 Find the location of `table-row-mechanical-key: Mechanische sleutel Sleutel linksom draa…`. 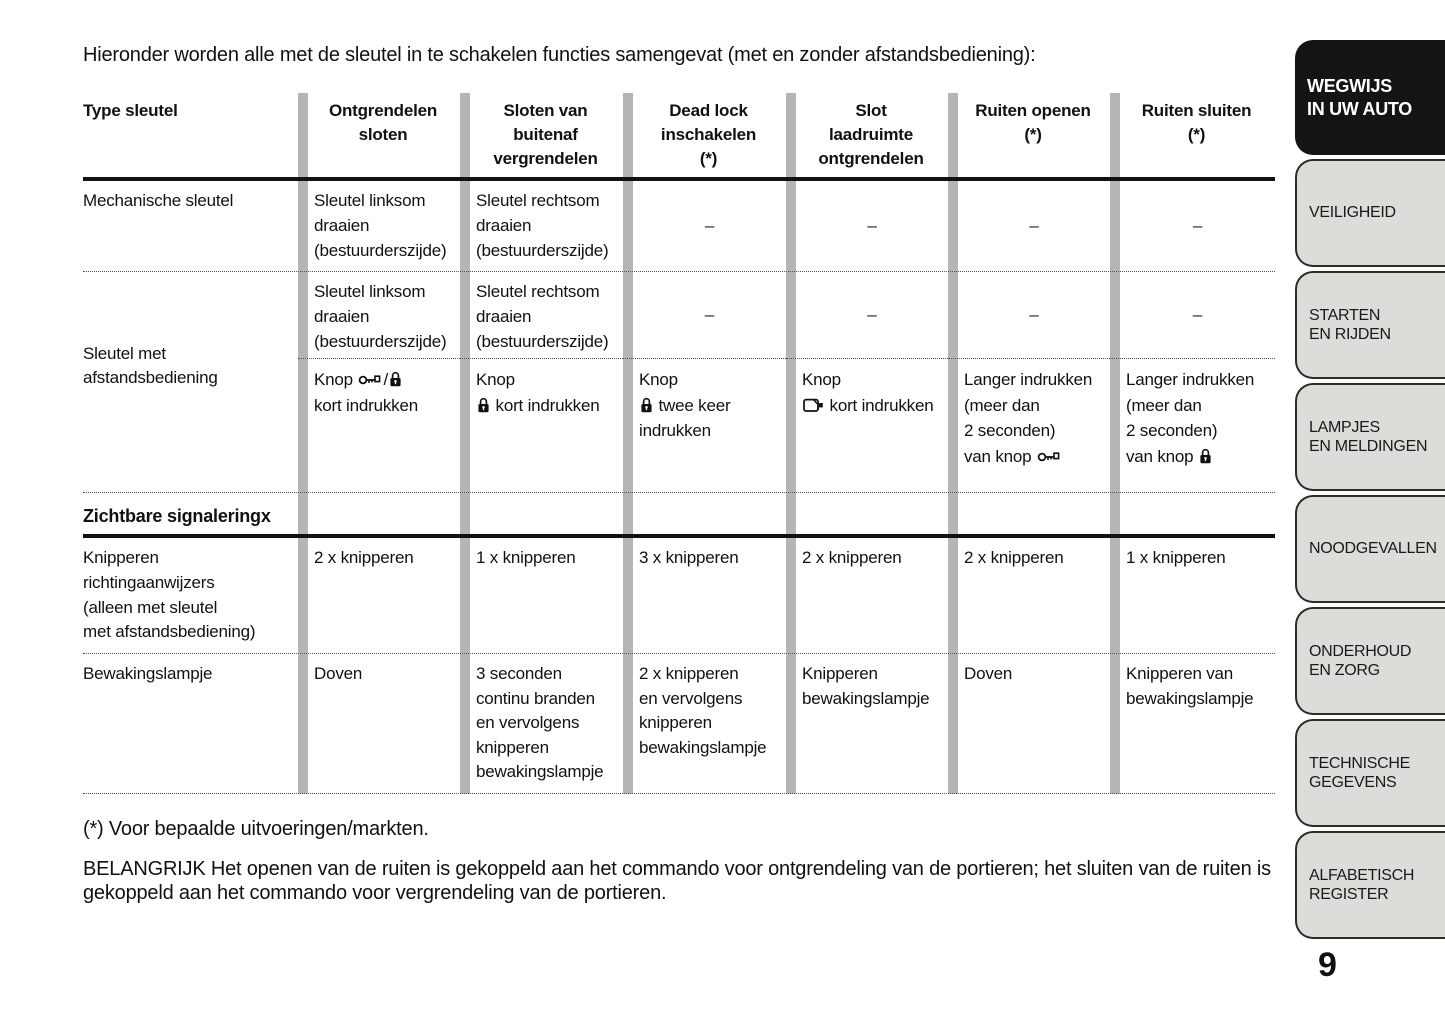

table-row-mechanical-key: Mechanische sleutel Sleutel linksom draa… is located at coordinates (679, 227).